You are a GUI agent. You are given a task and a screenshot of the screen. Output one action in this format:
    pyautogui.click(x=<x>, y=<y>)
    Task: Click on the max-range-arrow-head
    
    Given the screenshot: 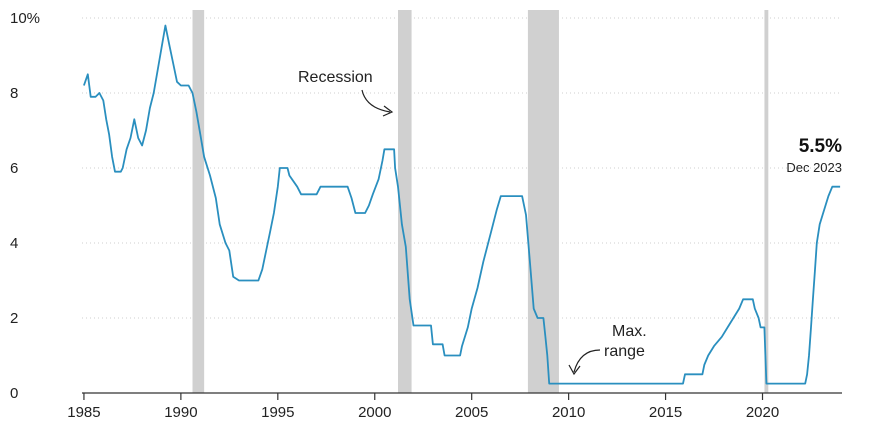 What is the action you would take?
    pyautogui.click(x=574, y=370)
    